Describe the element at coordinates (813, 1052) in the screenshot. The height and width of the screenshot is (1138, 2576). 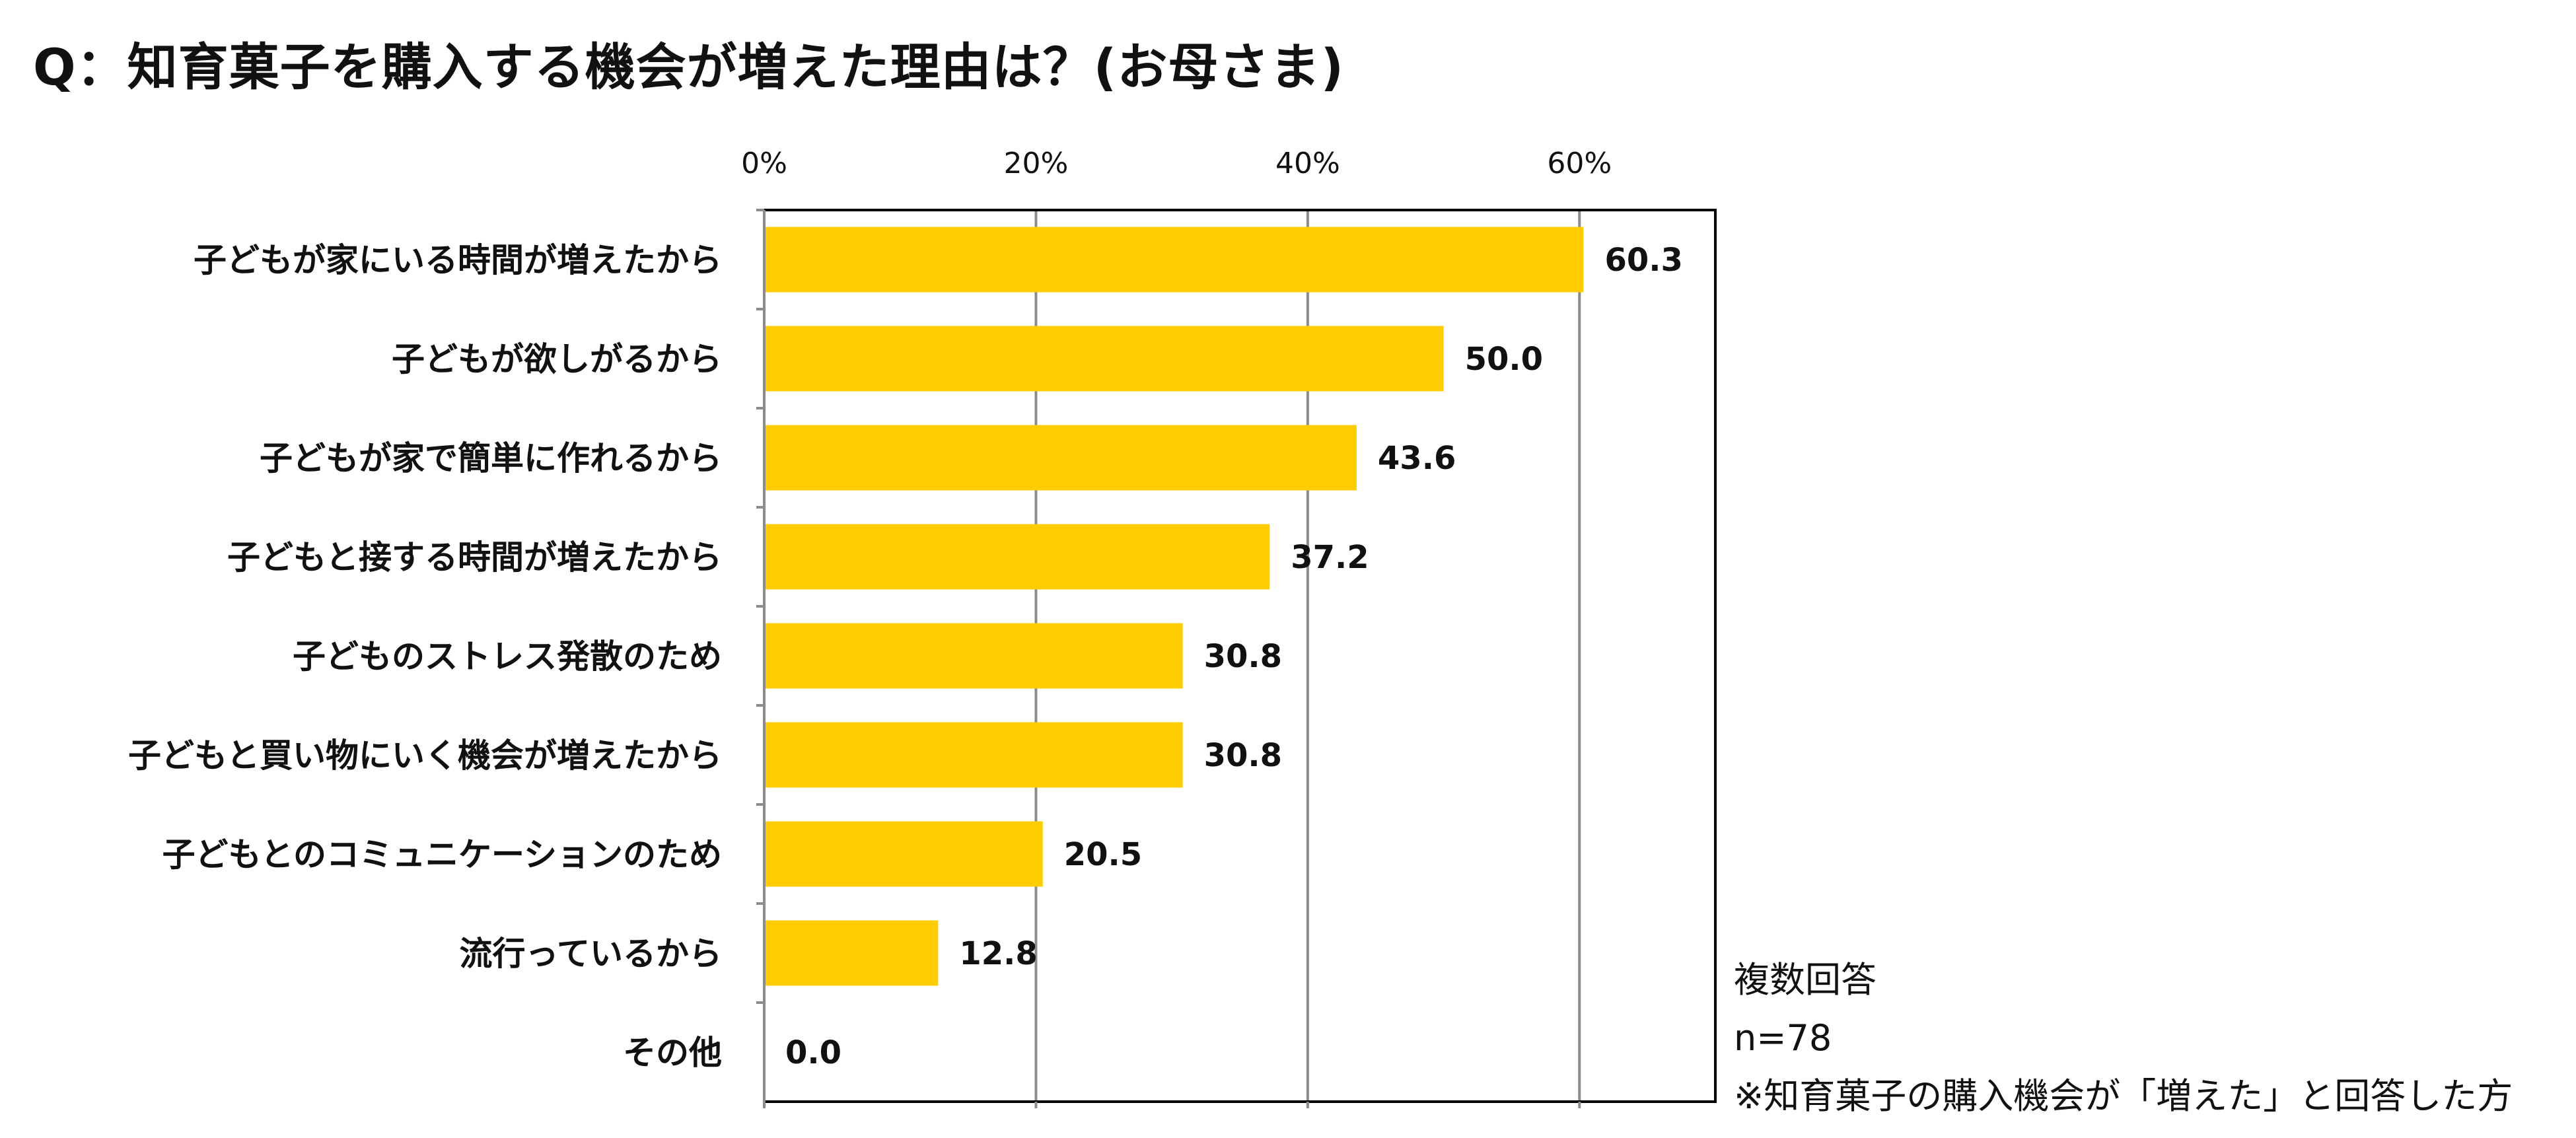
I see `value-label: 0.0` at that location.